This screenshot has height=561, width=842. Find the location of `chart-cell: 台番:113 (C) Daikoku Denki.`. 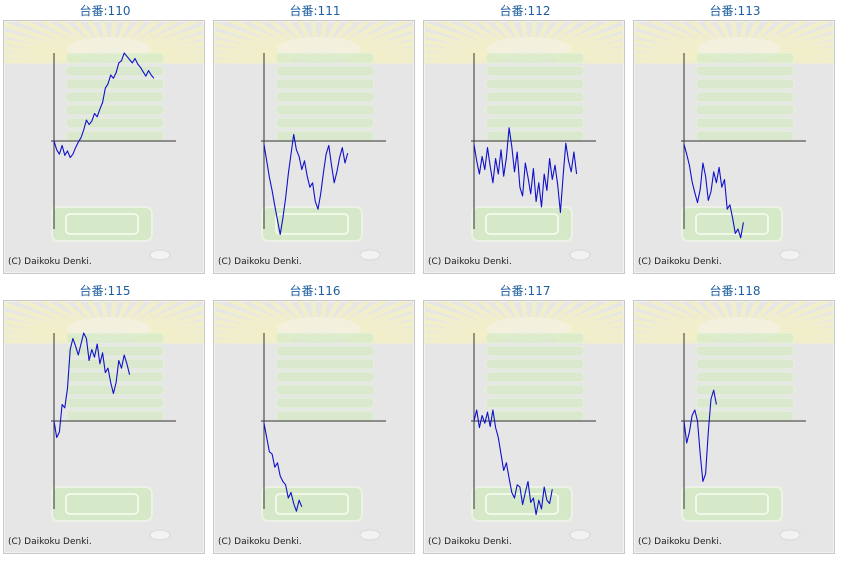

chart-cell: 台番:113 (C) Daikoku Denki. is located at coordinates (735, 140).